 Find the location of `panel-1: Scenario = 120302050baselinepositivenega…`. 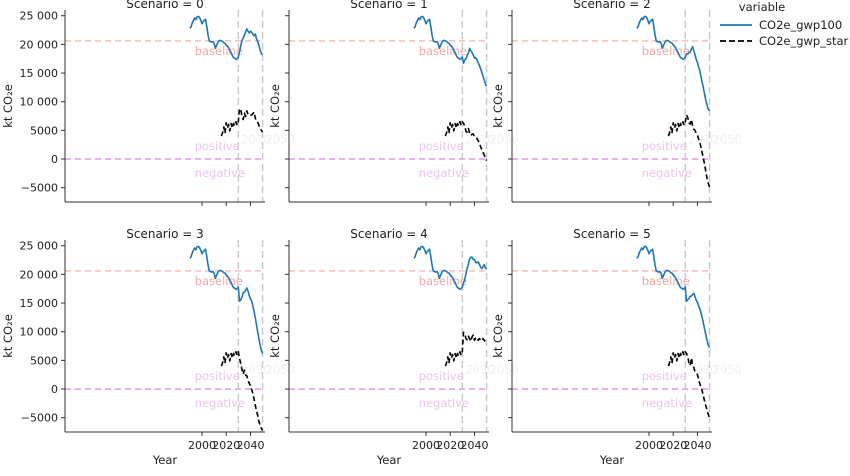

panel-1: Scenario = 120302050baselinepositivenega… is located at coordinates (393, 103).